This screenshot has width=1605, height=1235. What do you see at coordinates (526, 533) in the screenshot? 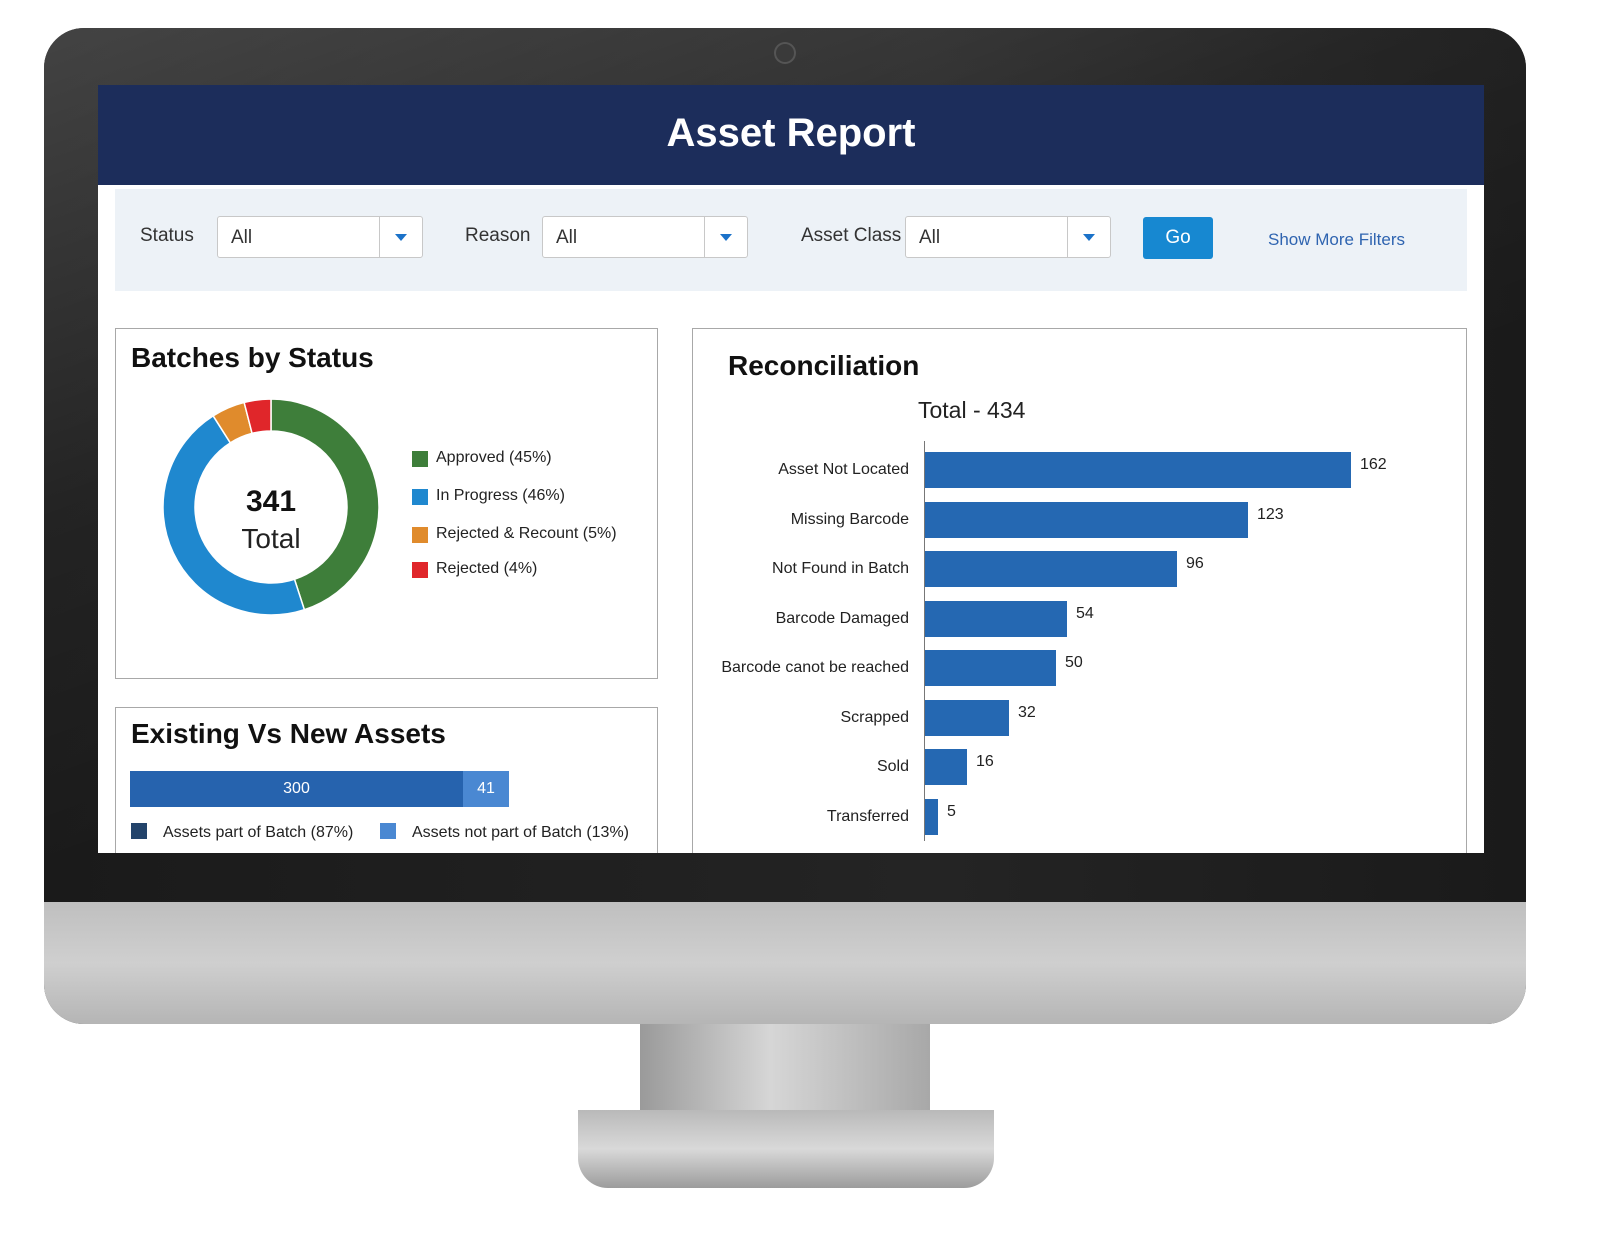
I see `legend-label: Rejected & Recount (5%)` at bounding box center [526, 533].